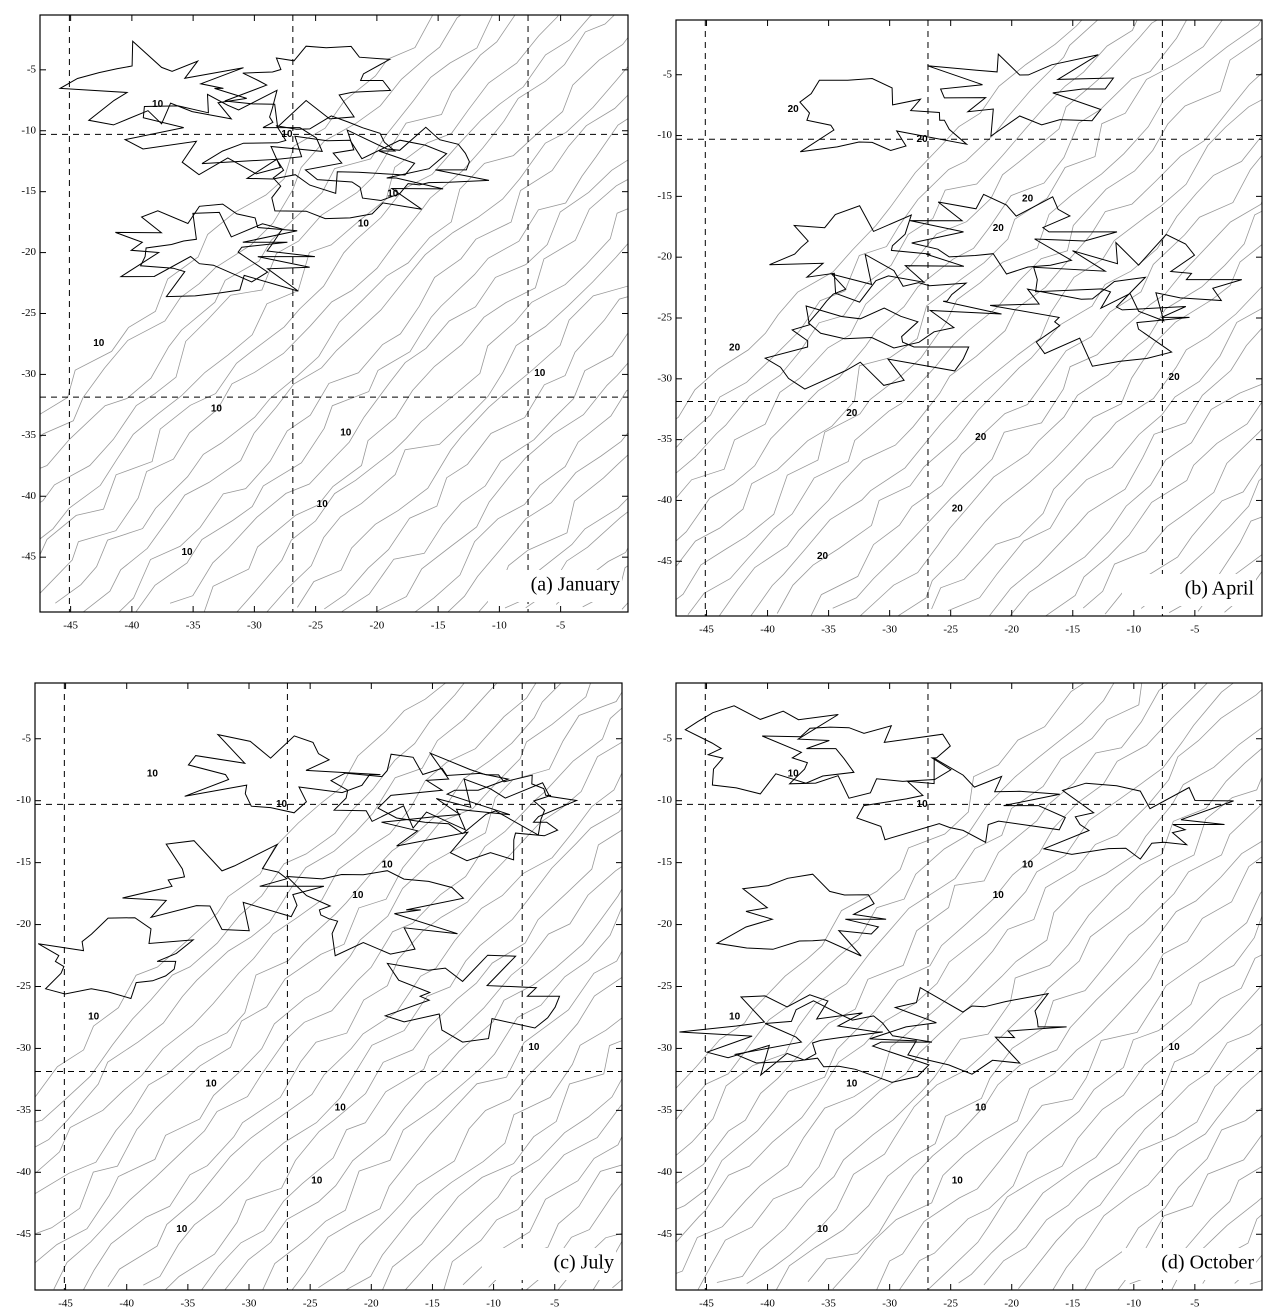 This screenshot has height=1313, width=1266. Describe the element at coordinates (583, 1263) in the screenshot. I see `panel-label: (c) July` at that location.